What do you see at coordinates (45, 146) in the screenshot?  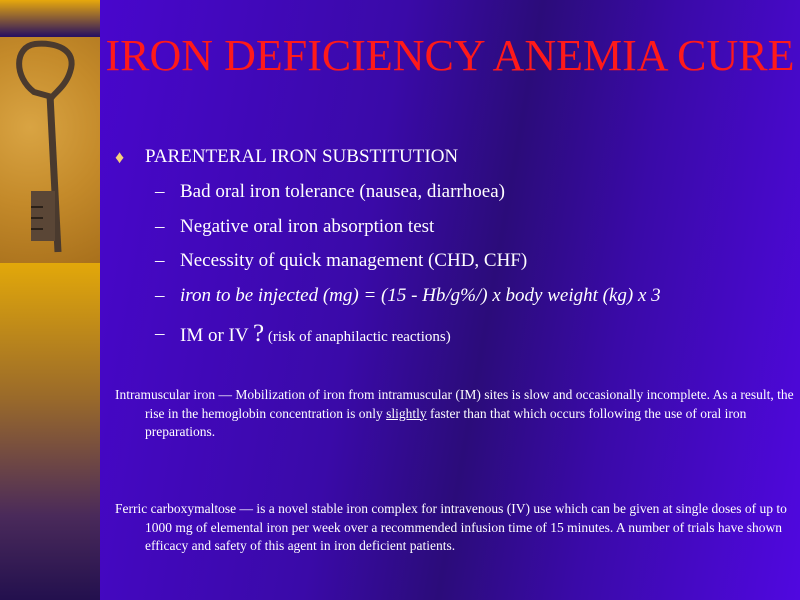 I see `key-icon` at bounding box center [45, 146].